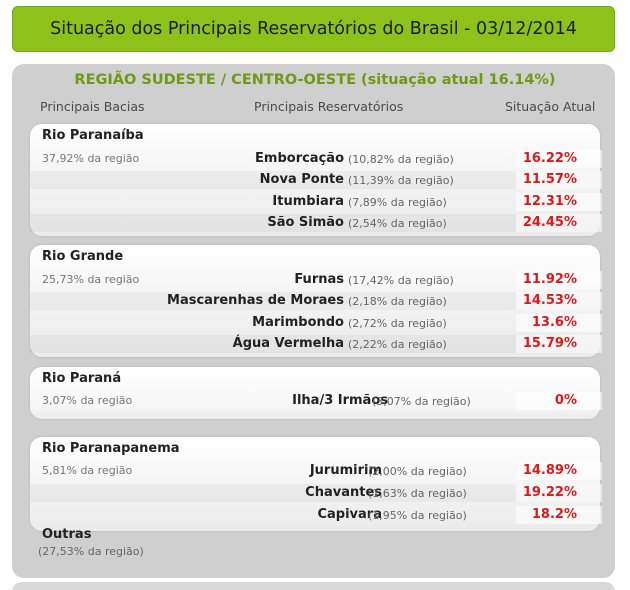 This screenshot has height=590, width=630. What do you see at coordinates (111, 448) in the screenshot?
I see `basin-name: Rio Paranapanema` at bounding box center [111, 448].